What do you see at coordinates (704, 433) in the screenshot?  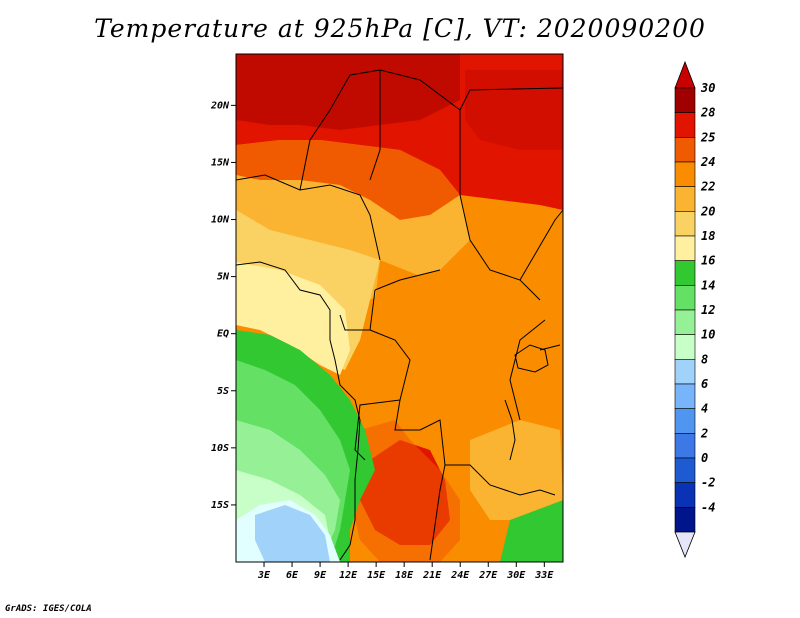 I see `colorbar-label: 2` at bounding box center [704, 433].